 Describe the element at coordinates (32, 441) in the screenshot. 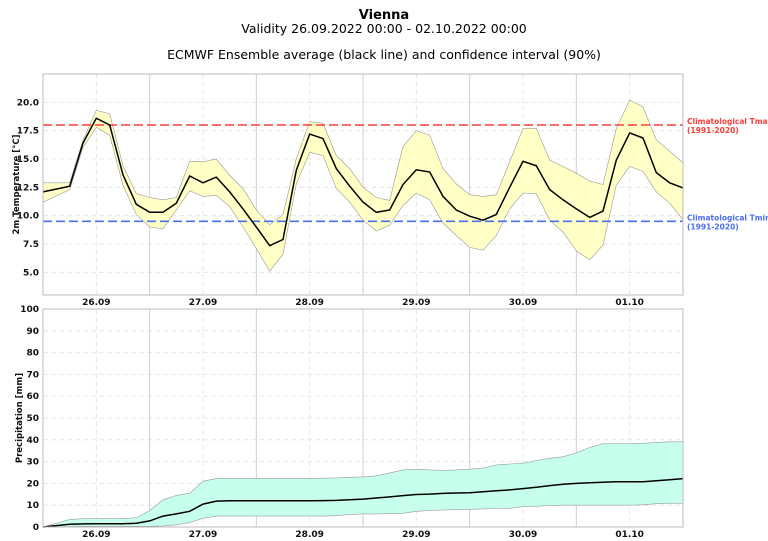

I see `y-tick-label: 40` at that location.